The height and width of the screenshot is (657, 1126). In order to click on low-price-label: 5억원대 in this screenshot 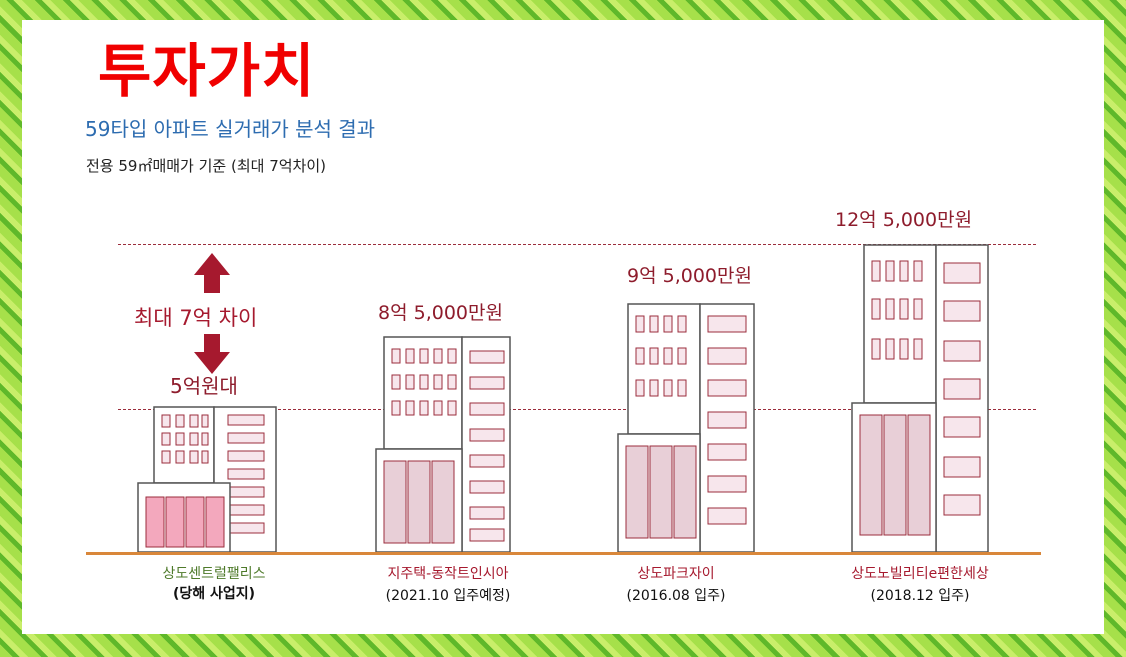, I will do `click(204, 386)`.